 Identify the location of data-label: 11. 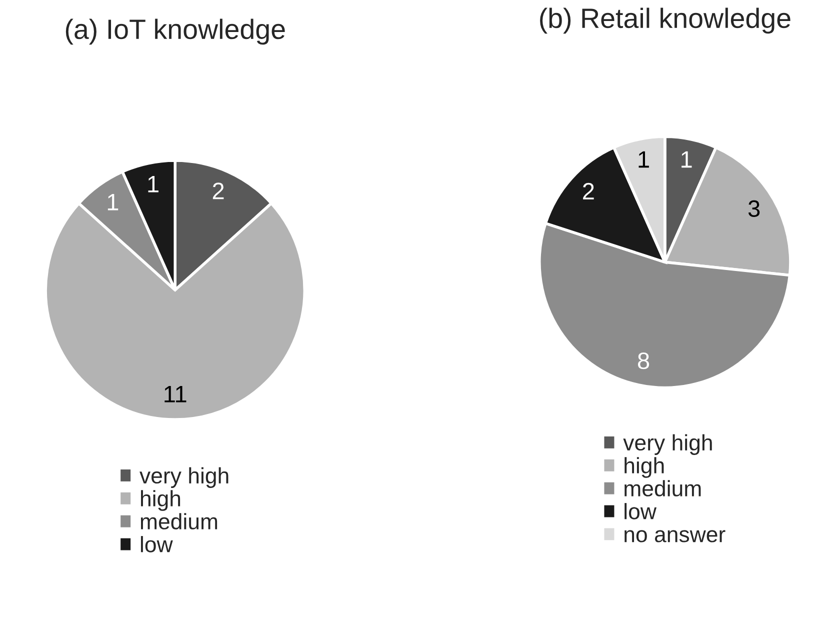
(175, 394).